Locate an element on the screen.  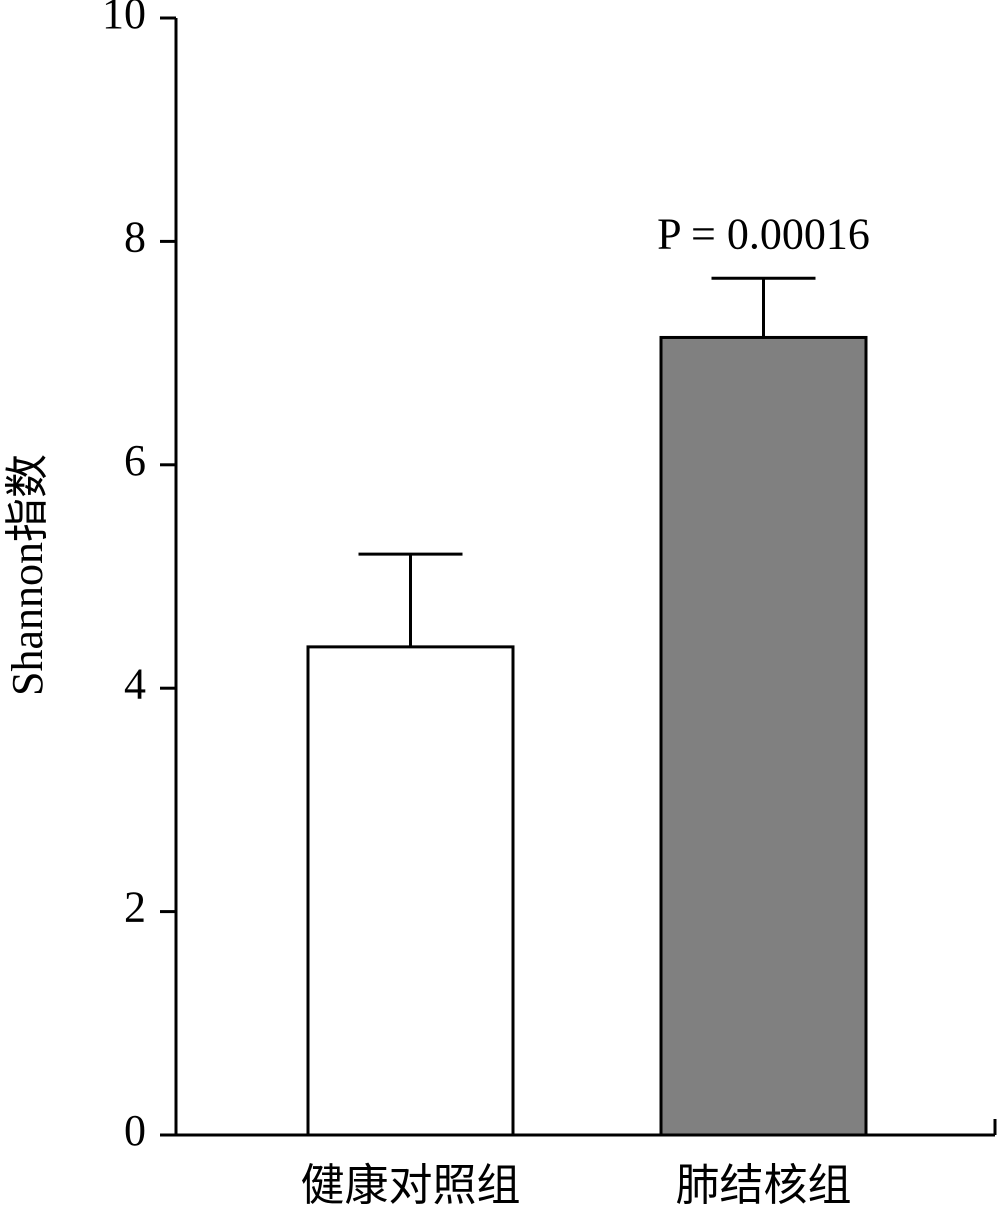
y-tick-label: 2 is located at coordinates (135, 907).